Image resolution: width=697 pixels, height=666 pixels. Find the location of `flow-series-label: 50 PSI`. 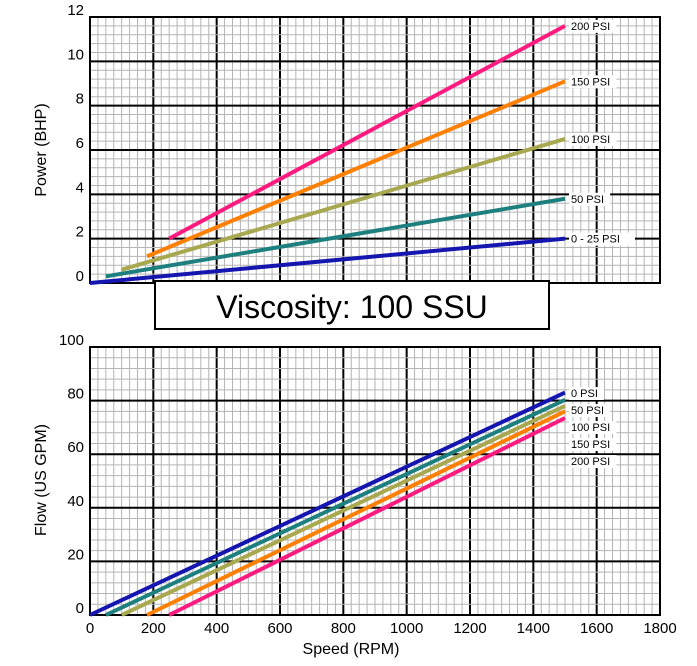

flow-series-label: 50 PSI is located at coordinates (587, 411).